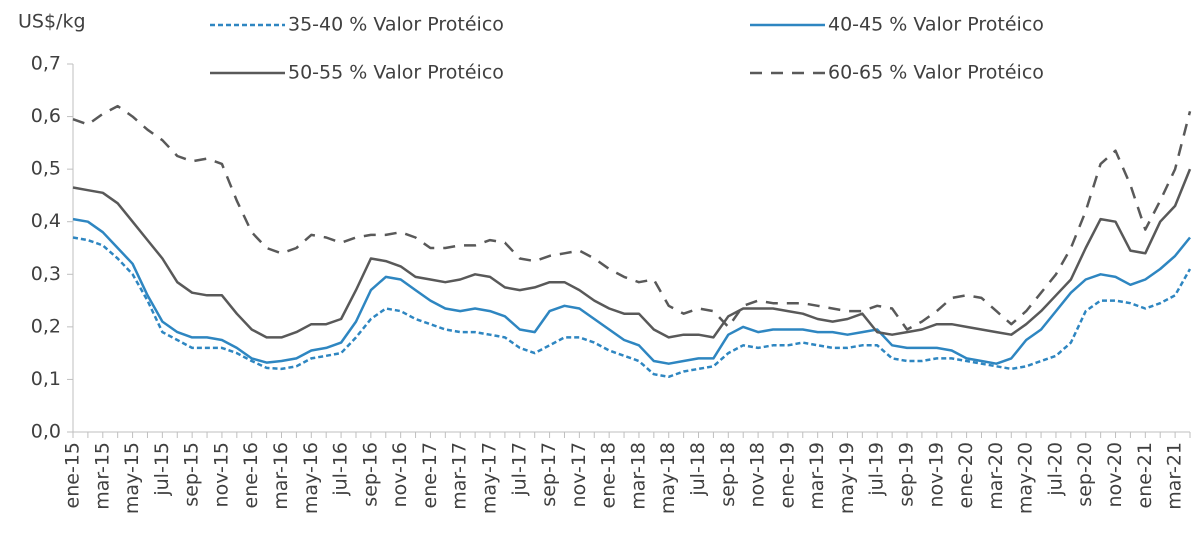 This screenshot has height=550, width=1196. I want to click on x-tick-label: ene-16, so click(251, 475).